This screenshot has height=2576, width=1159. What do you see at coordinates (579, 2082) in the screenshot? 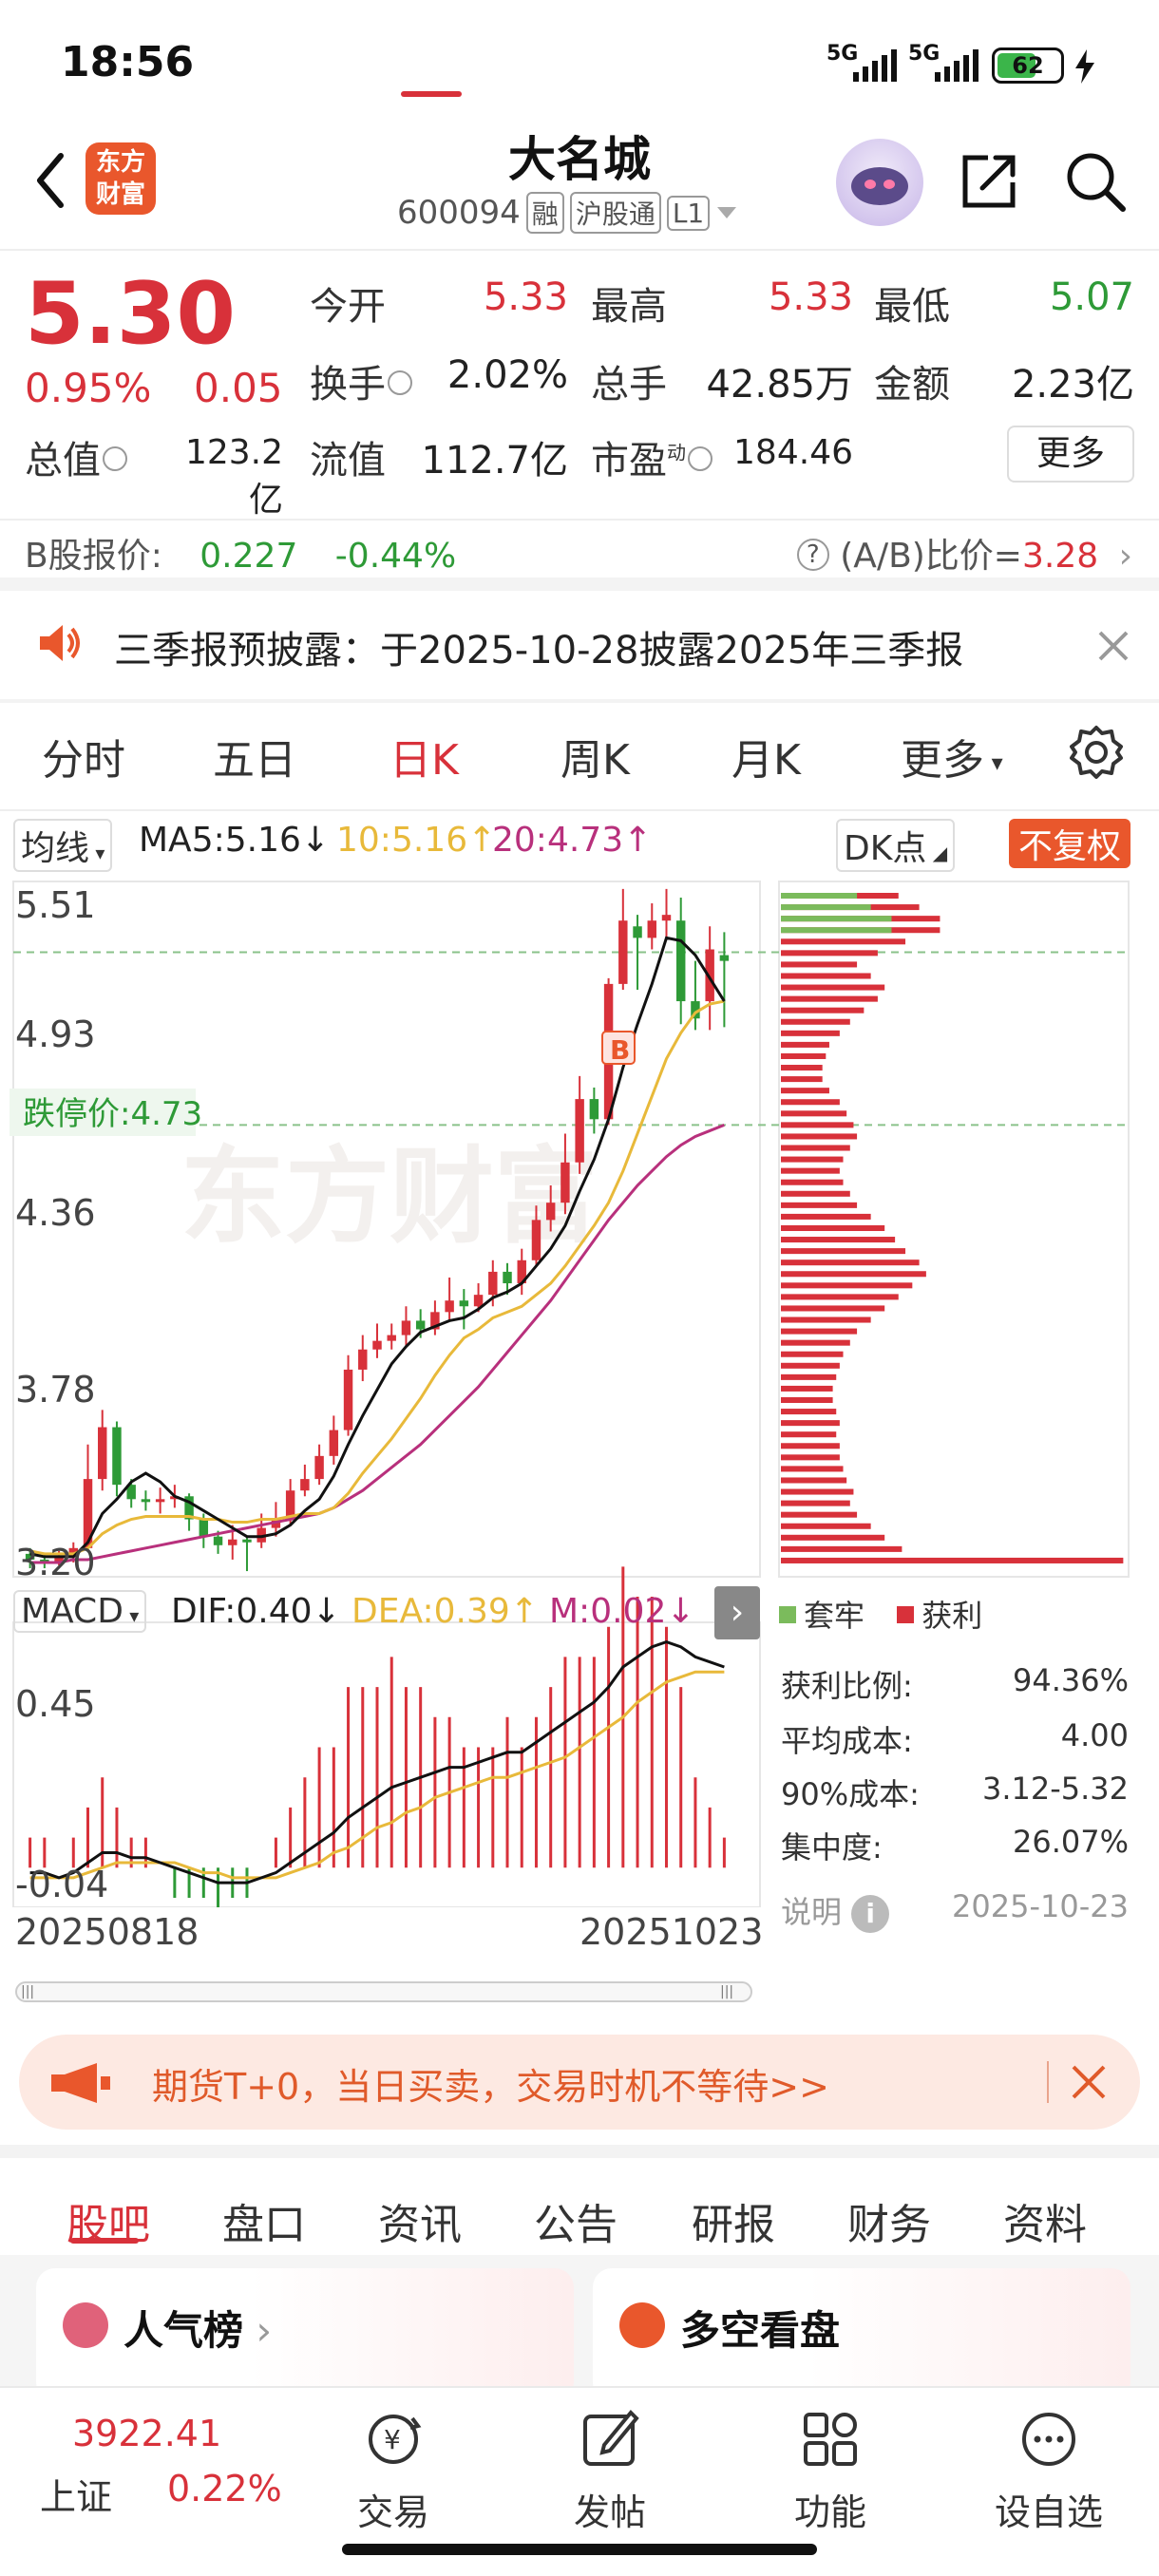
I see `ad-banner: 期货T+0，当日买卖，交易时机不等待>>` at bounding box center [579, 2082].